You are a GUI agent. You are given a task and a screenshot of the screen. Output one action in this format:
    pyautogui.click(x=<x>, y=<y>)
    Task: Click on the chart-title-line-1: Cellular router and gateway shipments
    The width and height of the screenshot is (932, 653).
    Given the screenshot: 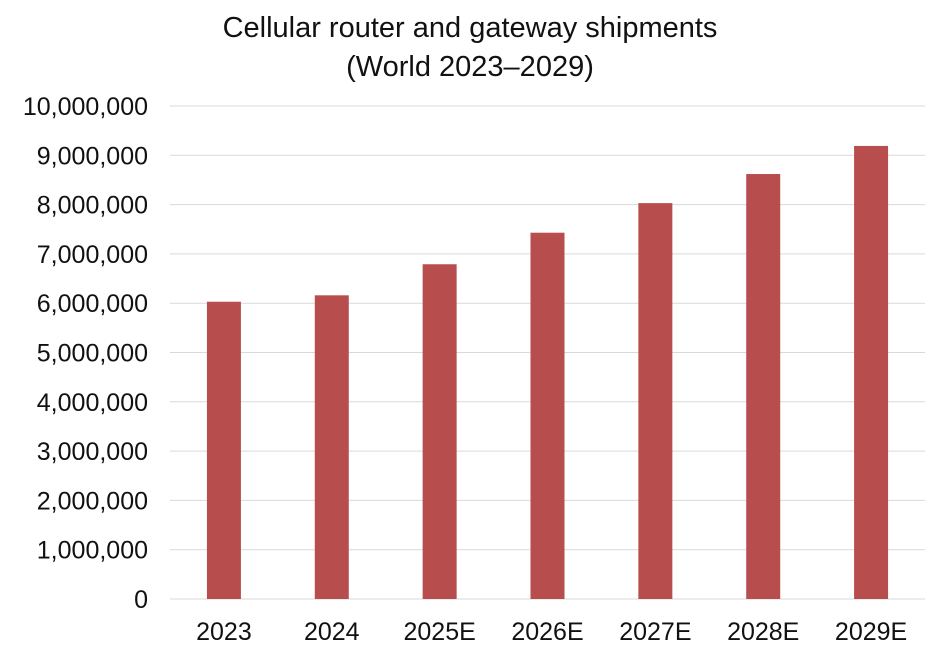 What is the action you would take?
    pyautogui.click(x=470, y=28)
    